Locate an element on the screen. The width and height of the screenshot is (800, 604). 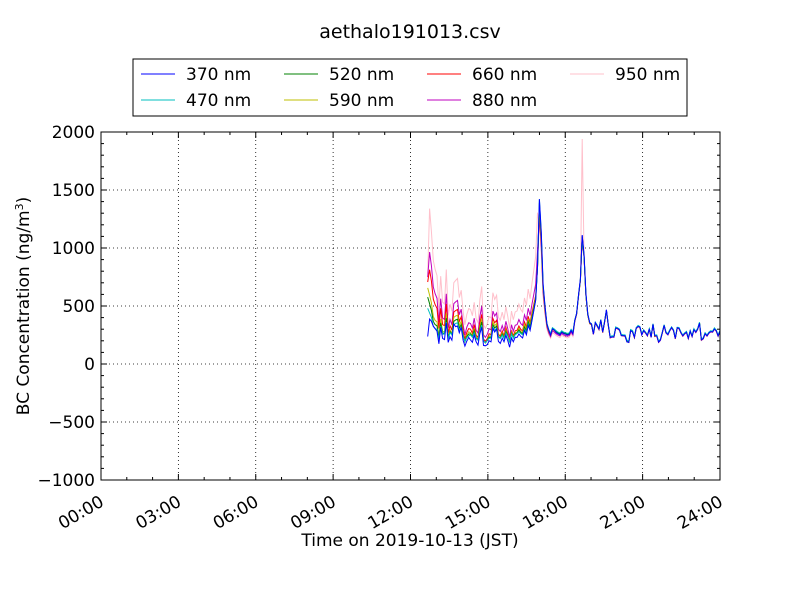
series-line-370-nm is located at coordinates (574, 273).